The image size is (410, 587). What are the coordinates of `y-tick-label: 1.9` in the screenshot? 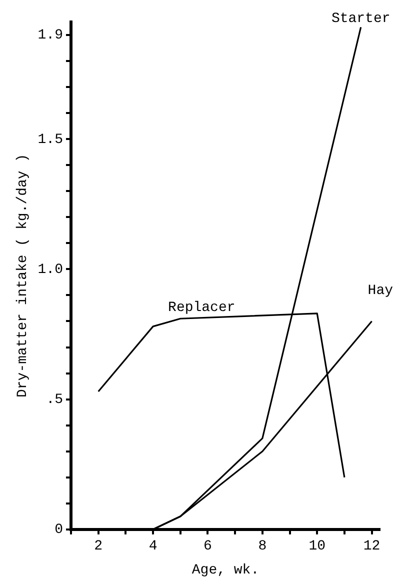 It's located at (51, 36).